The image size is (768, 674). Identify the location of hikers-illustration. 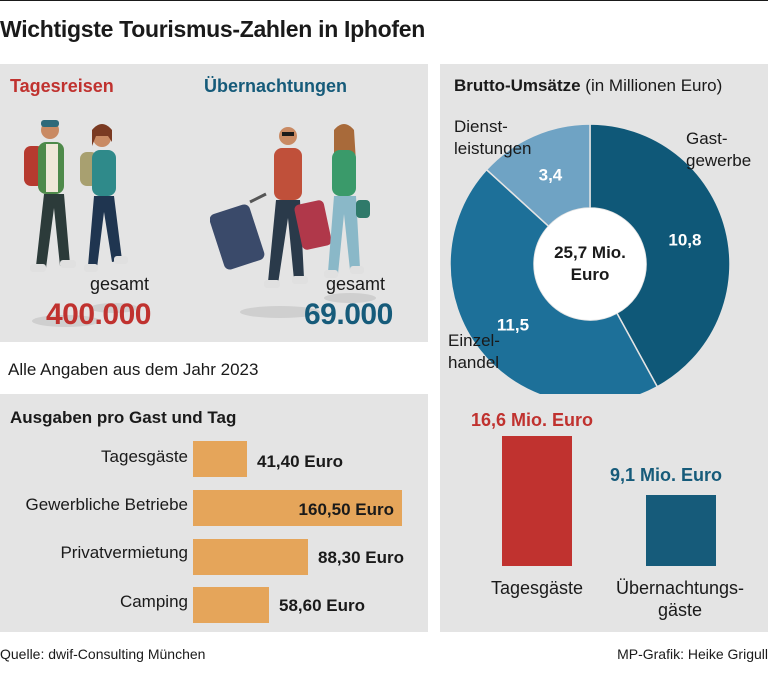
(81, 223).